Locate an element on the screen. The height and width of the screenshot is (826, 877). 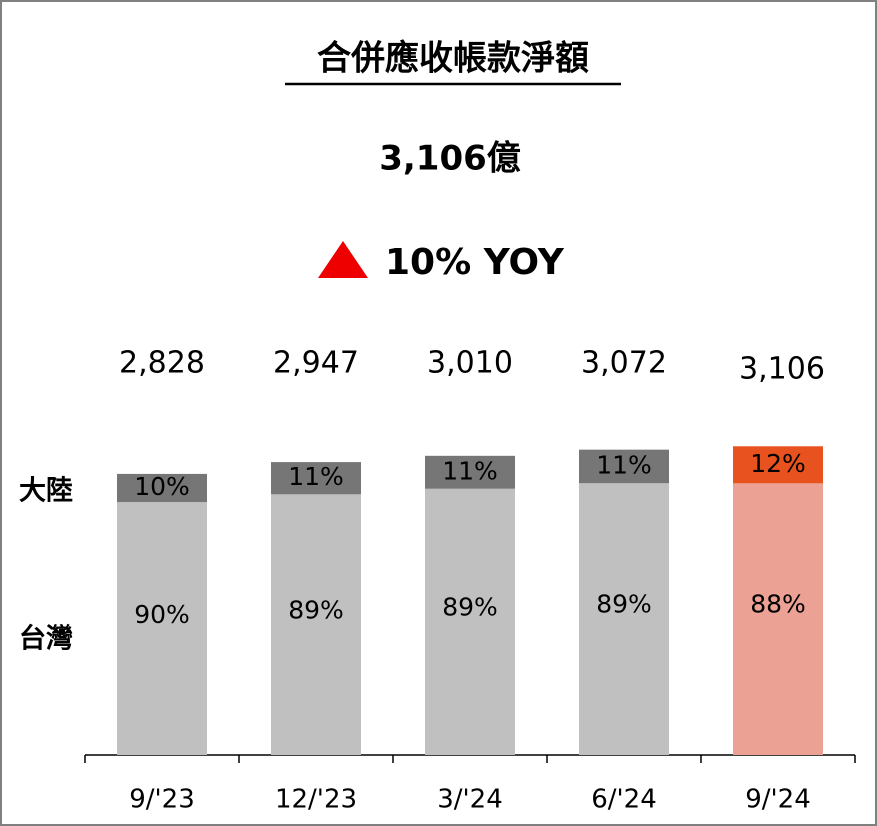
legend-label: 台灣 is located at coordinates (46, 639).